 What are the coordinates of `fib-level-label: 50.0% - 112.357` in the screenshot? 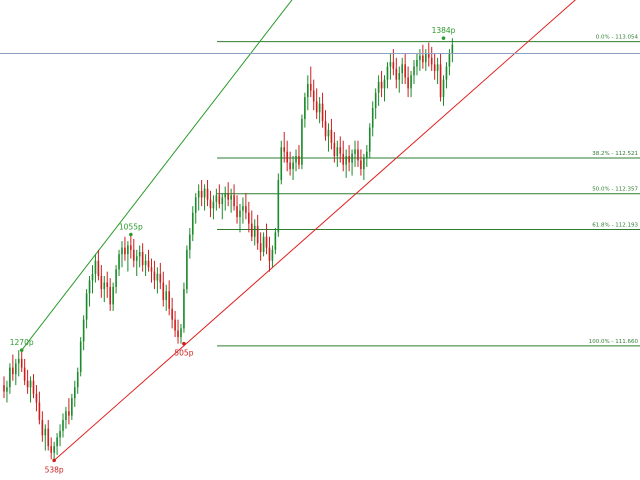 It's located at (615, 190).